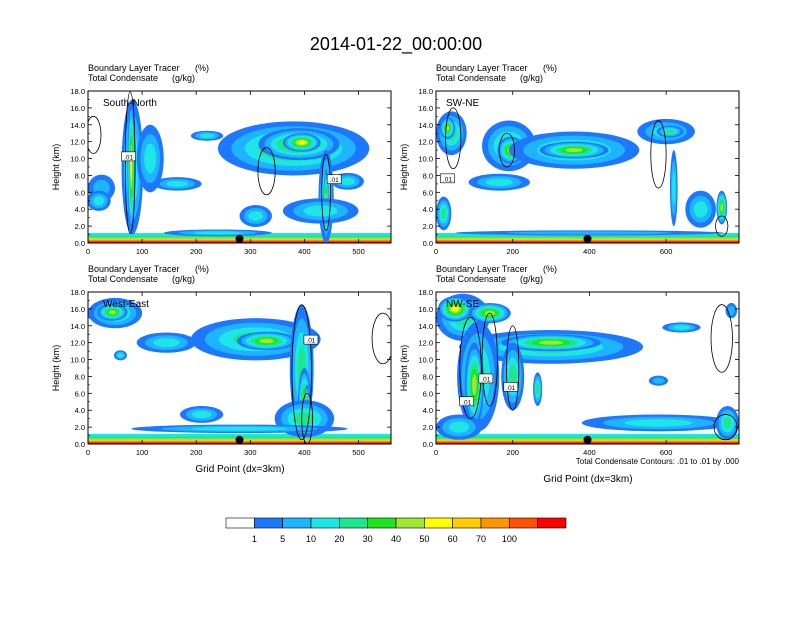 The image size is (792, 617). Describe the element at coordinates (239, 167) in the screenshot. I see `tracer-field` at that location.